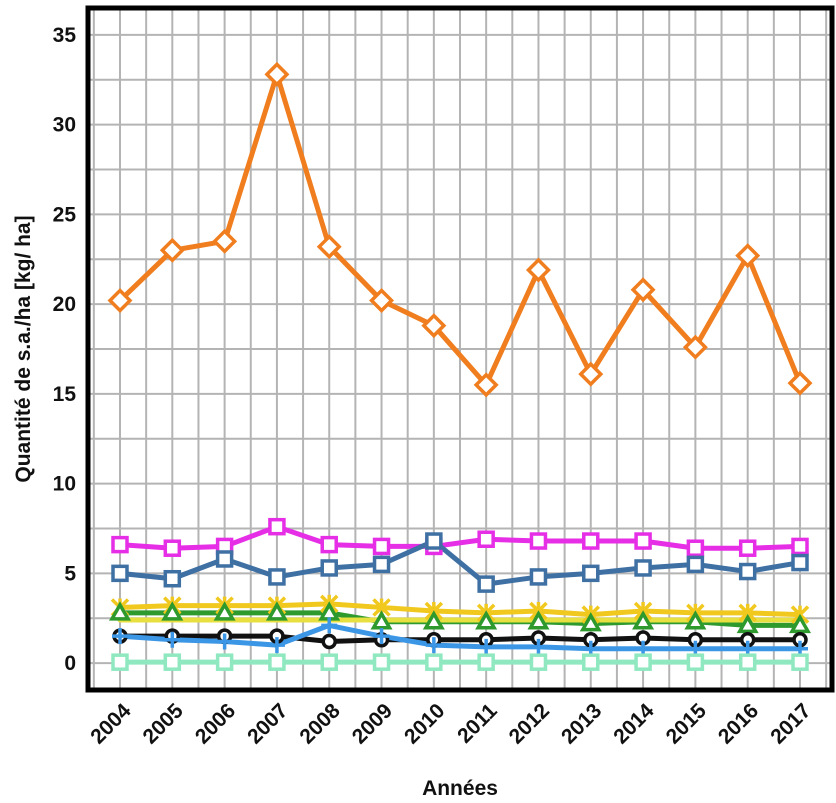 The image size is (836, 803). What do you see at coordinates (267, 723) in the screenshot?
I see `x-tick-label: 2007` at bounding box center [267, 723].